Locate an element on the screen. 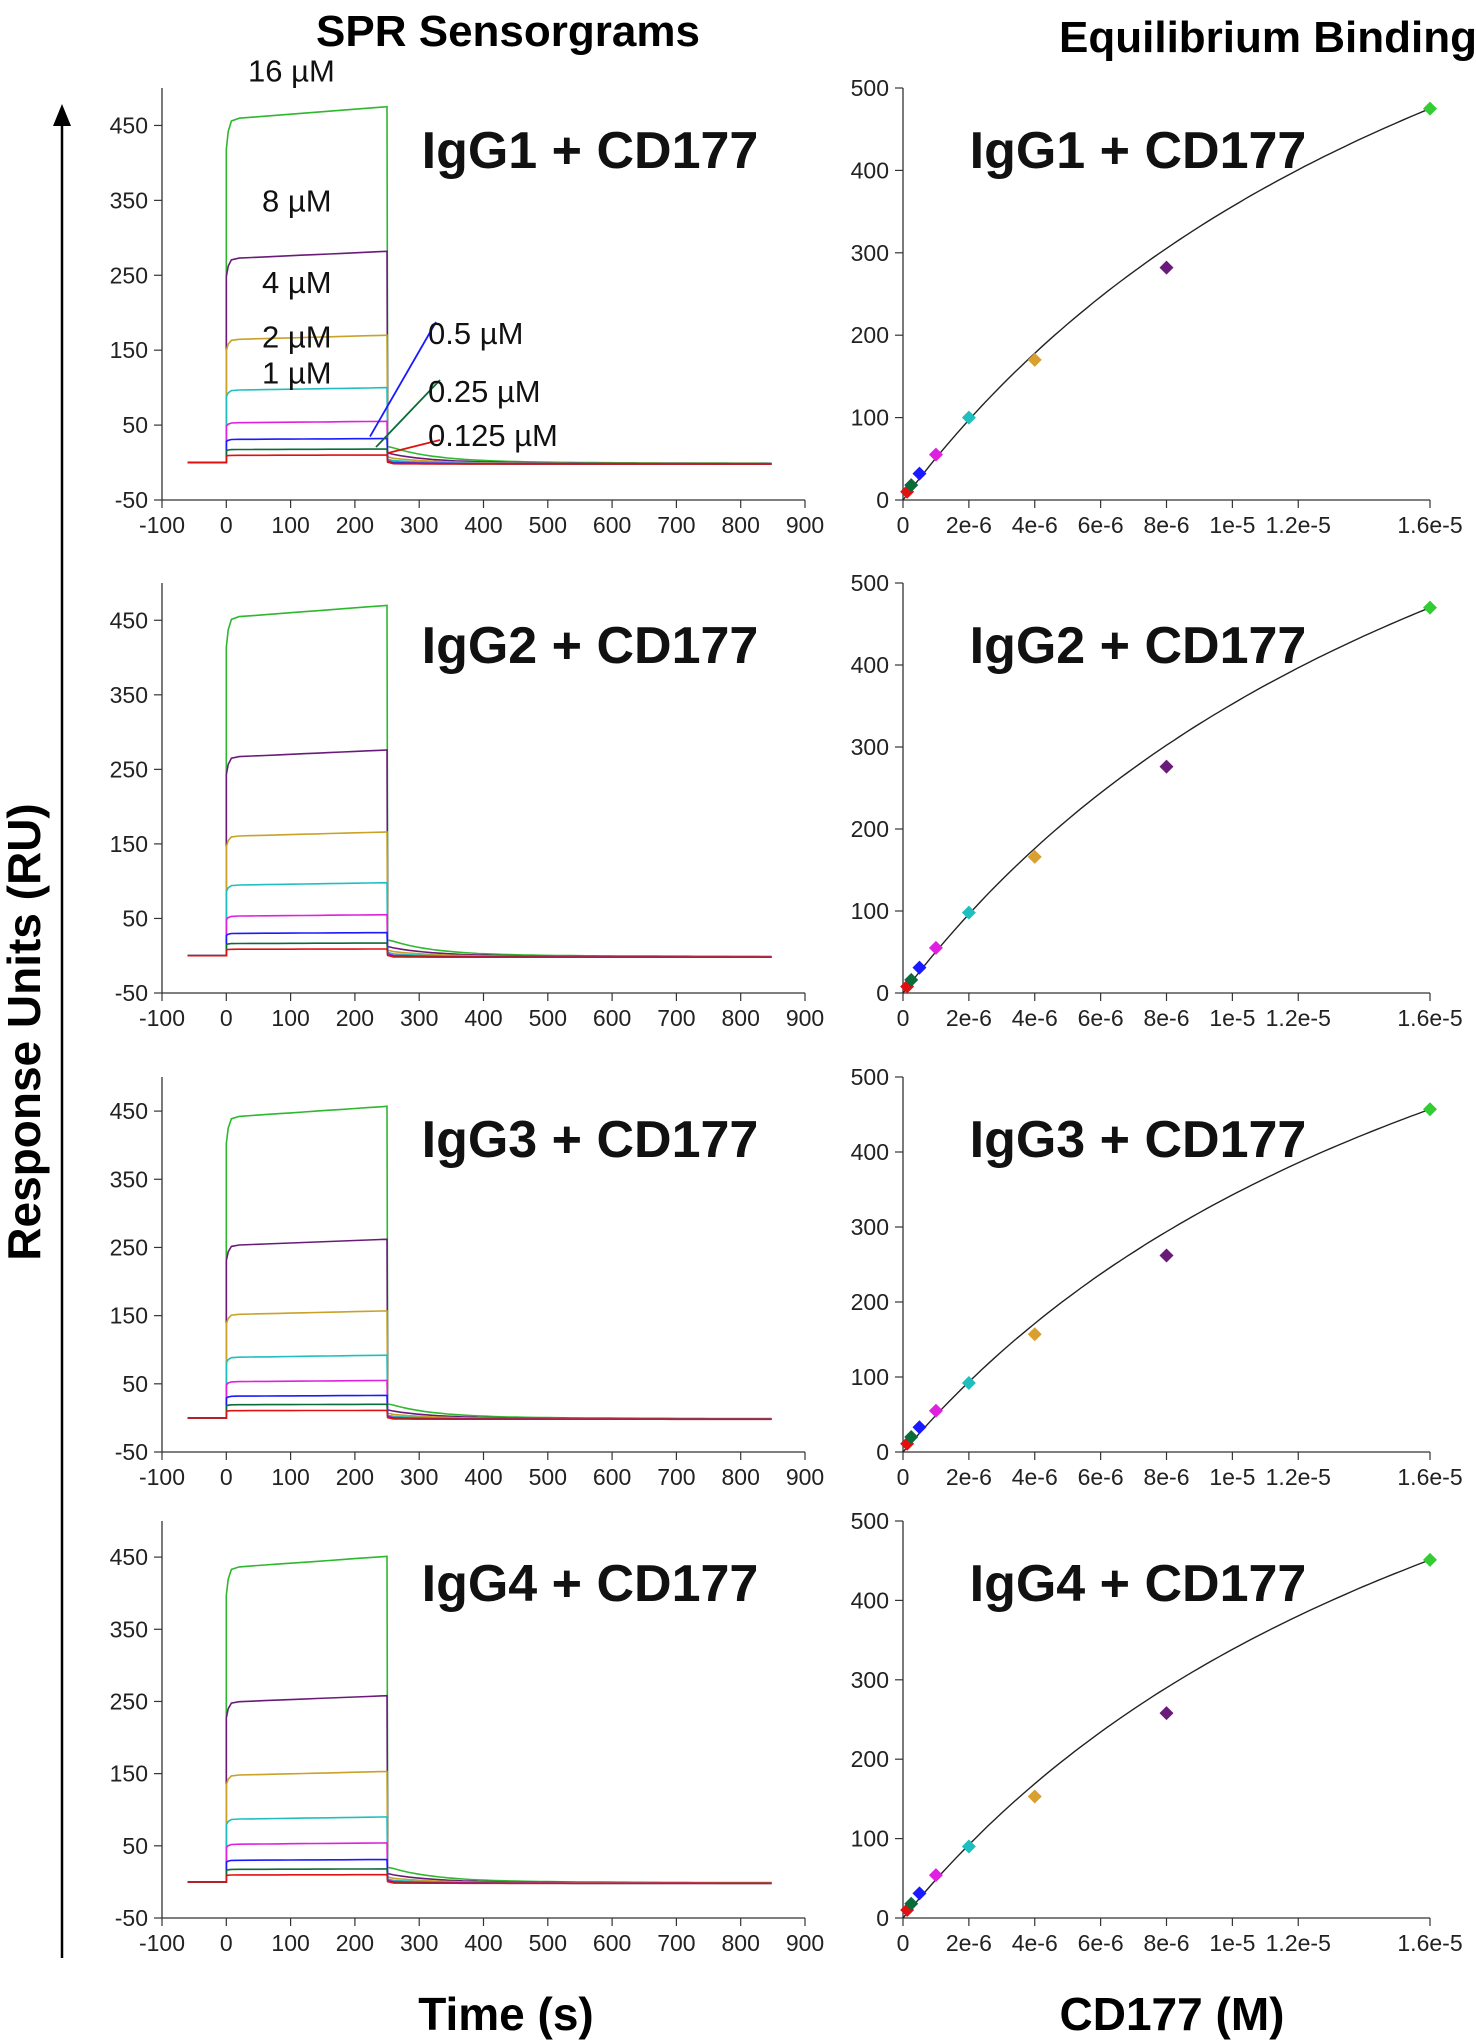  binding-title: IgG1 + CD177 is located at coordinates (1138, 151).